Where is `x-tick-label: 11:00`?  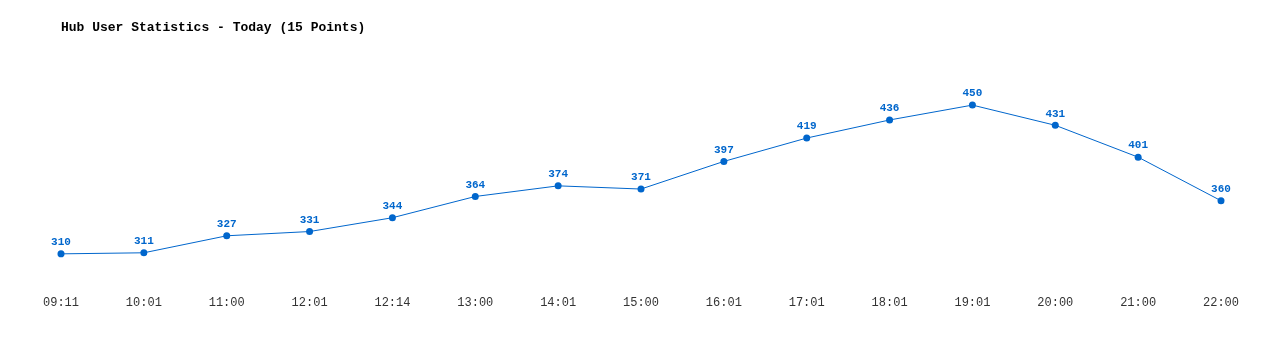 x-tick-label: 11:00 is located at coordinates (226, 302).